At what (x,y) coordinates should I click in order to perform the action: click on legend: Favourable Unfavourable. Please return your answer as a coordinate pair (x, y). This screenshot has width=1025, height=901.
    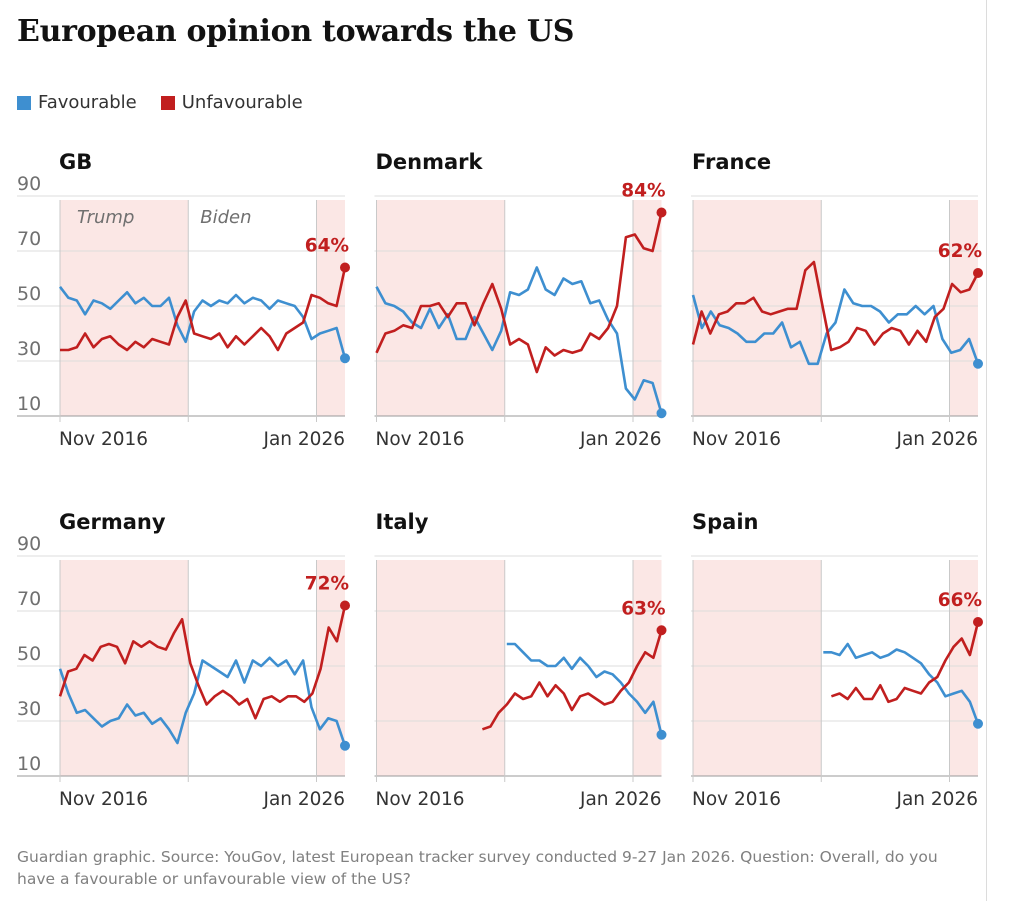
    Looking at the image, I should click on (160, 102).